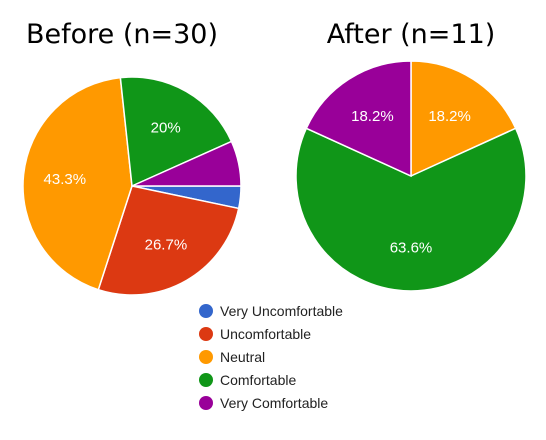  I want to click on legend-label-neutral: Neutral, so click(242, 357).